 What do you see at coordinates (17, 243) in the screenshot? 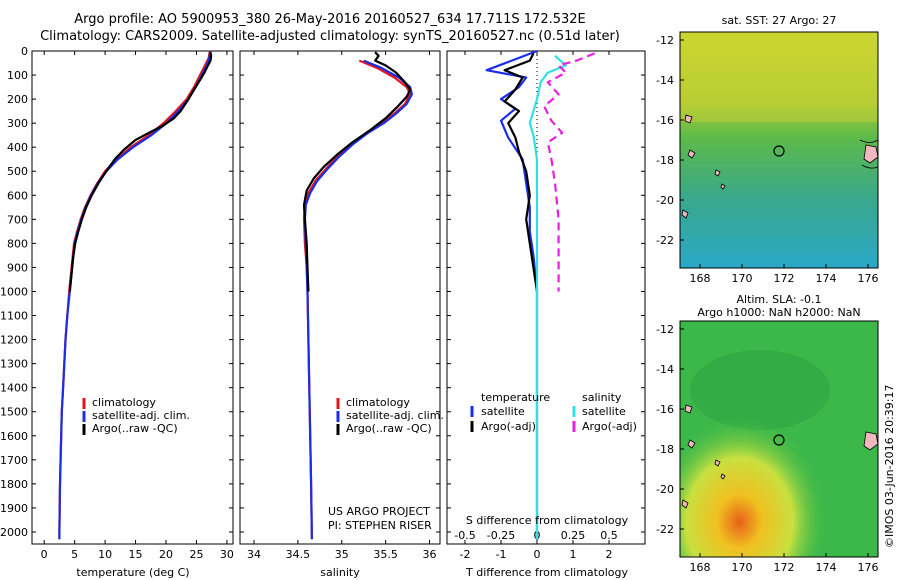
I see `depth-ytick-label: 800` at bounding box center [17, 243].